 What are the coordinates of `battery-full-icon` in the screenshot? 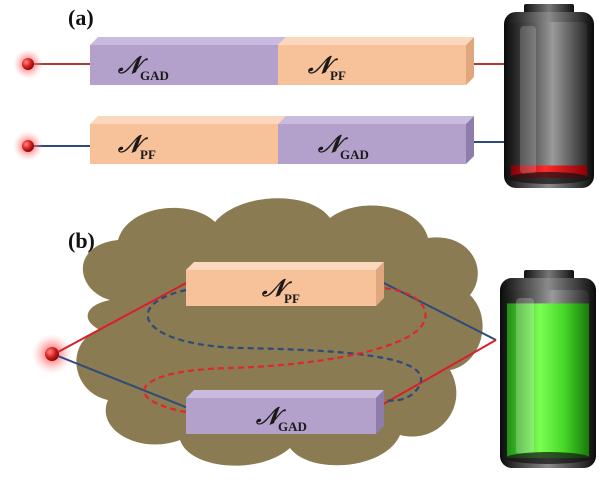 It's located at (548, 369).